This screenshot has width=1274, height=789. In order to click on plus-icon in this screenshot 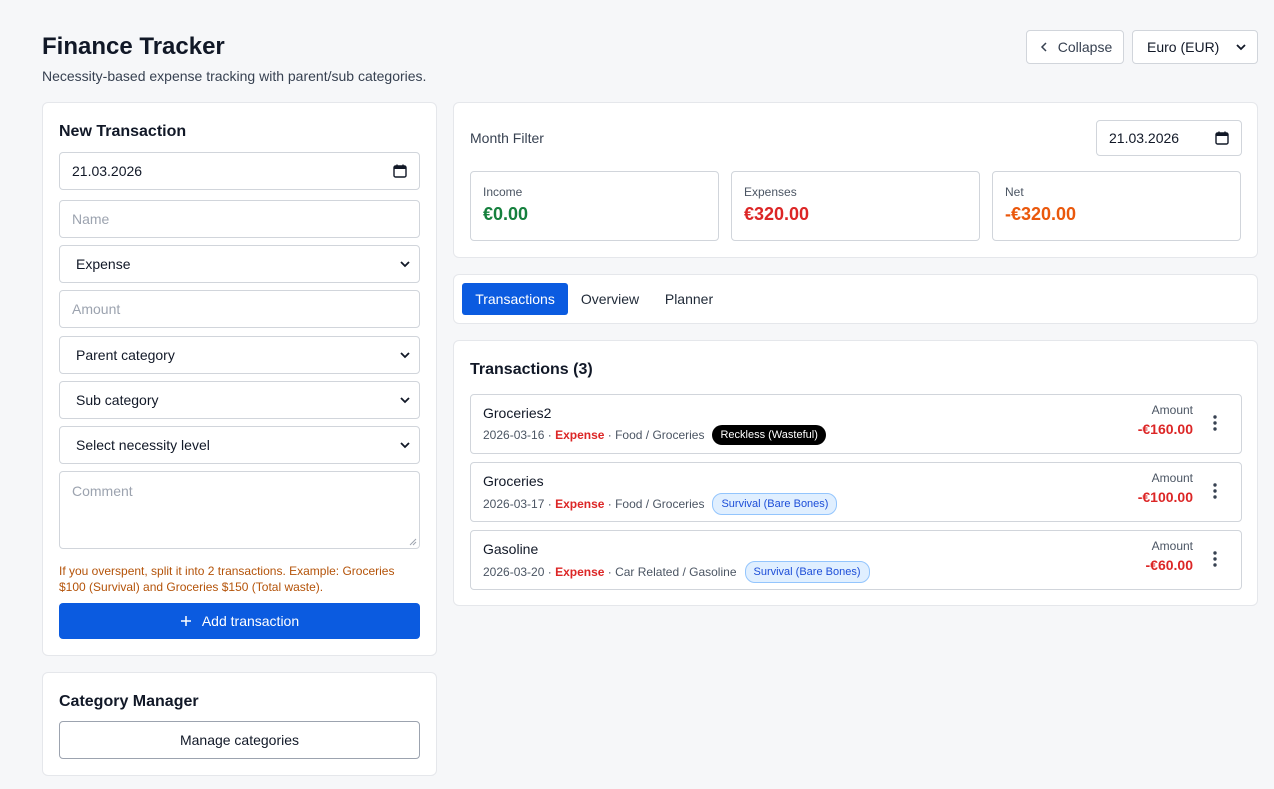, I will do `click(185, 621)`.